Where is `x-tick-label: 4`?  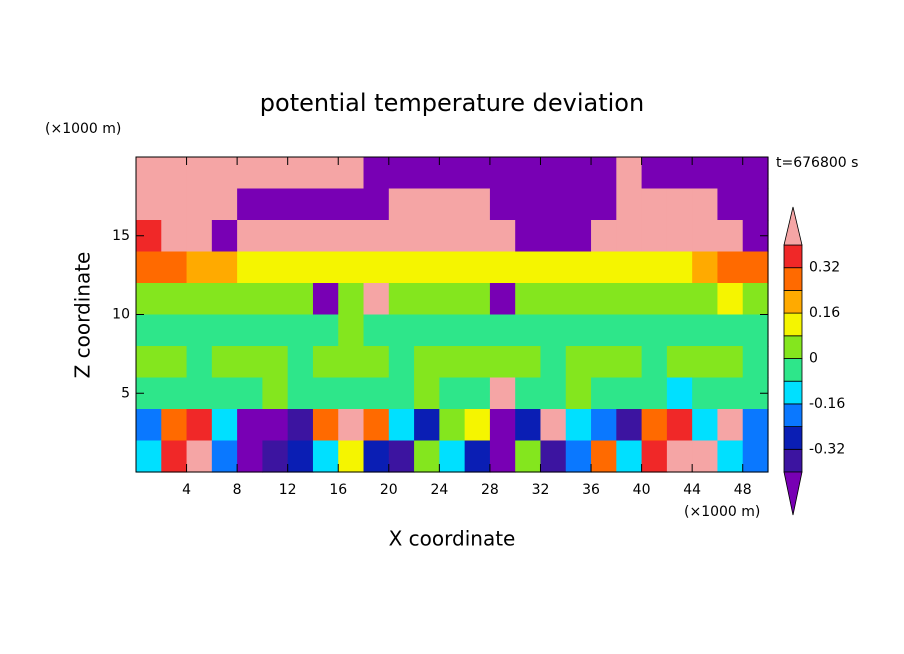
x-tick-label: 4 is located at coordinates (186, 490).